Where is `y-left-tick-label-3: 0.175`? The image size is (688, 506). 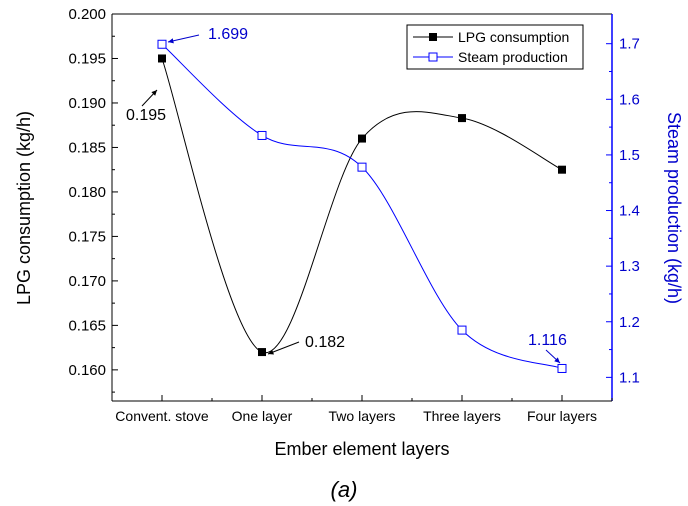
y-left-tick-label-3: 0.175 is located at coordinates (87, 236).